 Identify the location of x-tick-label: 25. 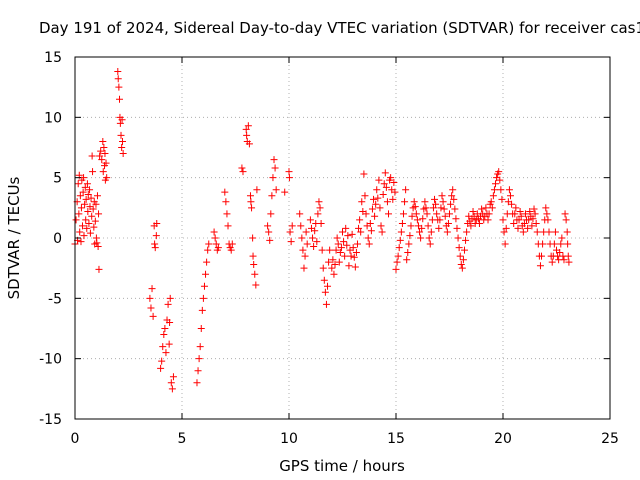
(610, 439).